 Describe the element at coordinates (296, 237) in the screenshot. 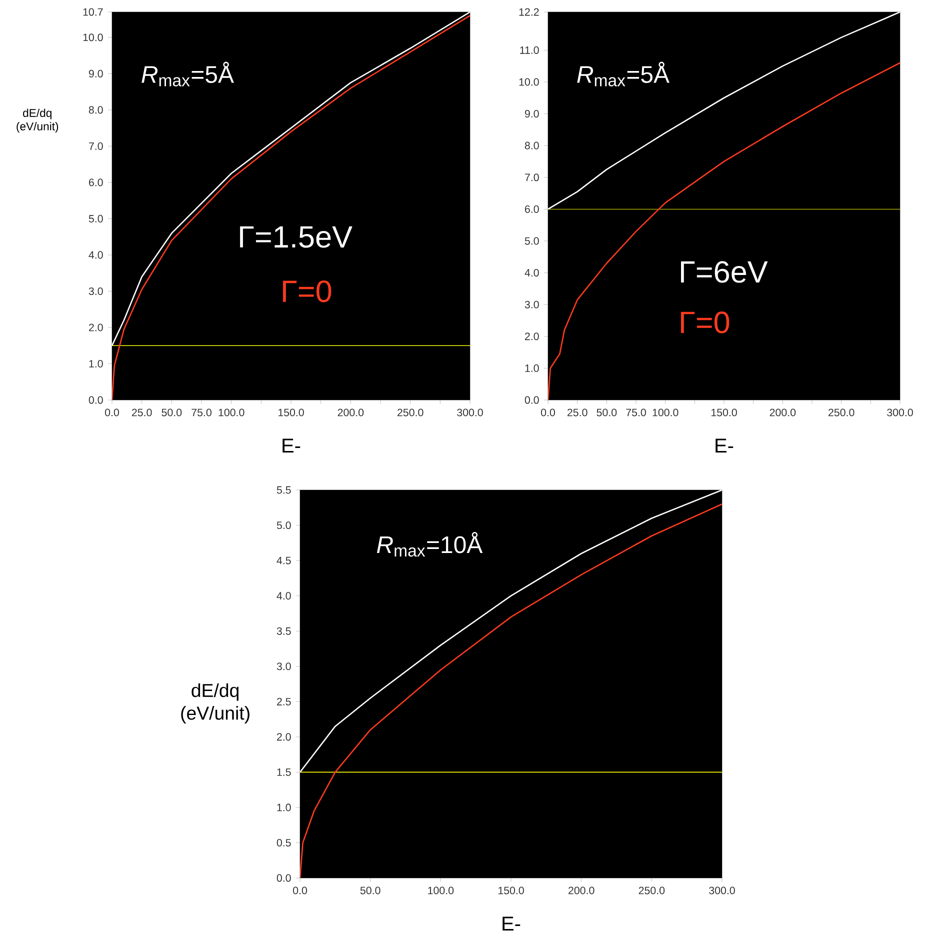

I see `series-label: Γ=1.5eV` at that location.